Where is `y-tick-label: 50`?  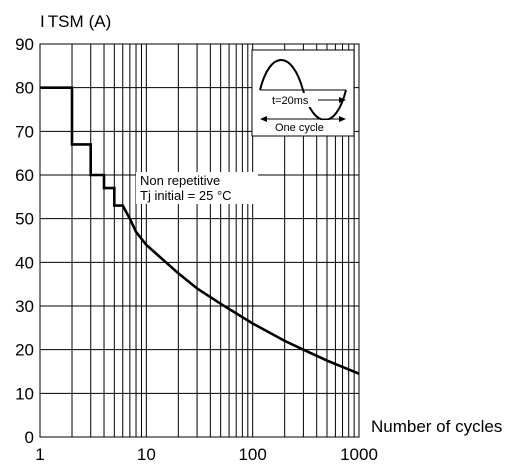
y-tick-label: 50 is located at coordinates (24, 219).